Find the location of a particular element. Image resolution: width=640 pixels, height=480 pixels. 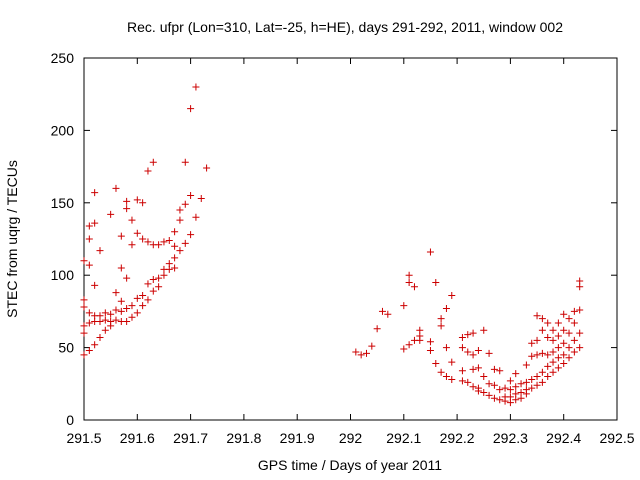

x-tick-label: 291.8 is located at coordinates (243, 438).